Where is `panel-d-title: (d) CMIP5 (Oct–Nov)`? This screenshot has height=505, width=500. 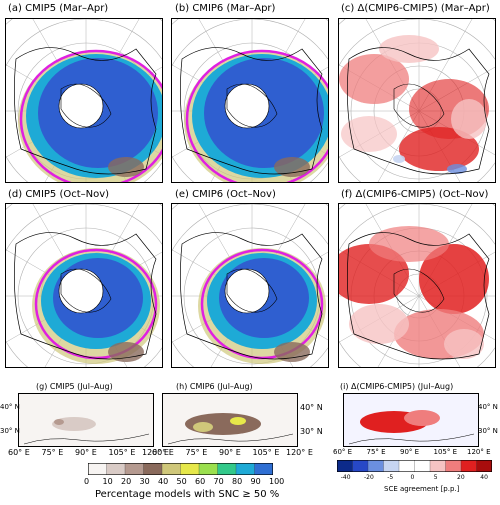 panel-d-title: (d) CMIP5 (Oct–Nov) is located at coordinates (59, 194).